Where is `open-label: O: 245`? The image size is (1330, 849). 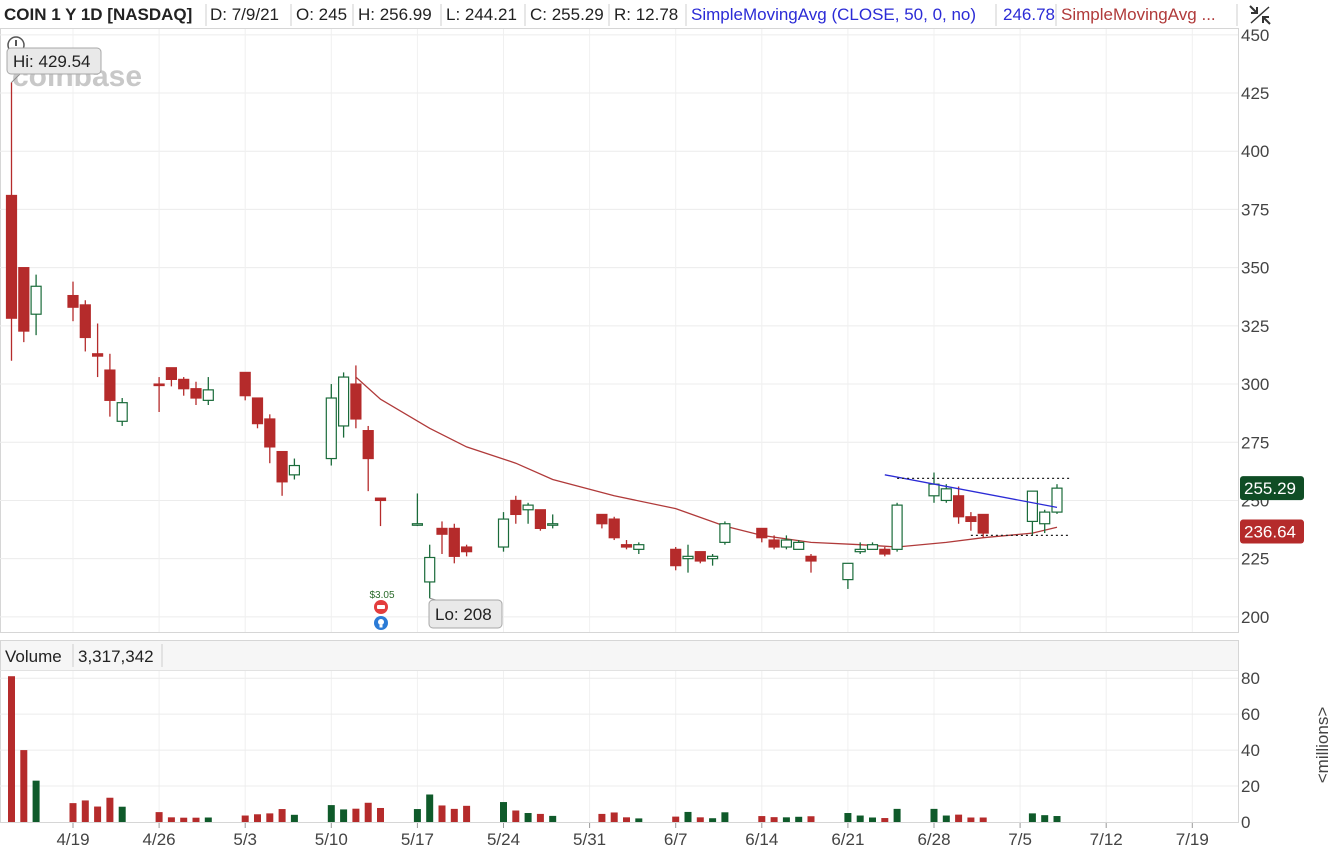
open-label: O: 245 is located at coordinates (321, 14).